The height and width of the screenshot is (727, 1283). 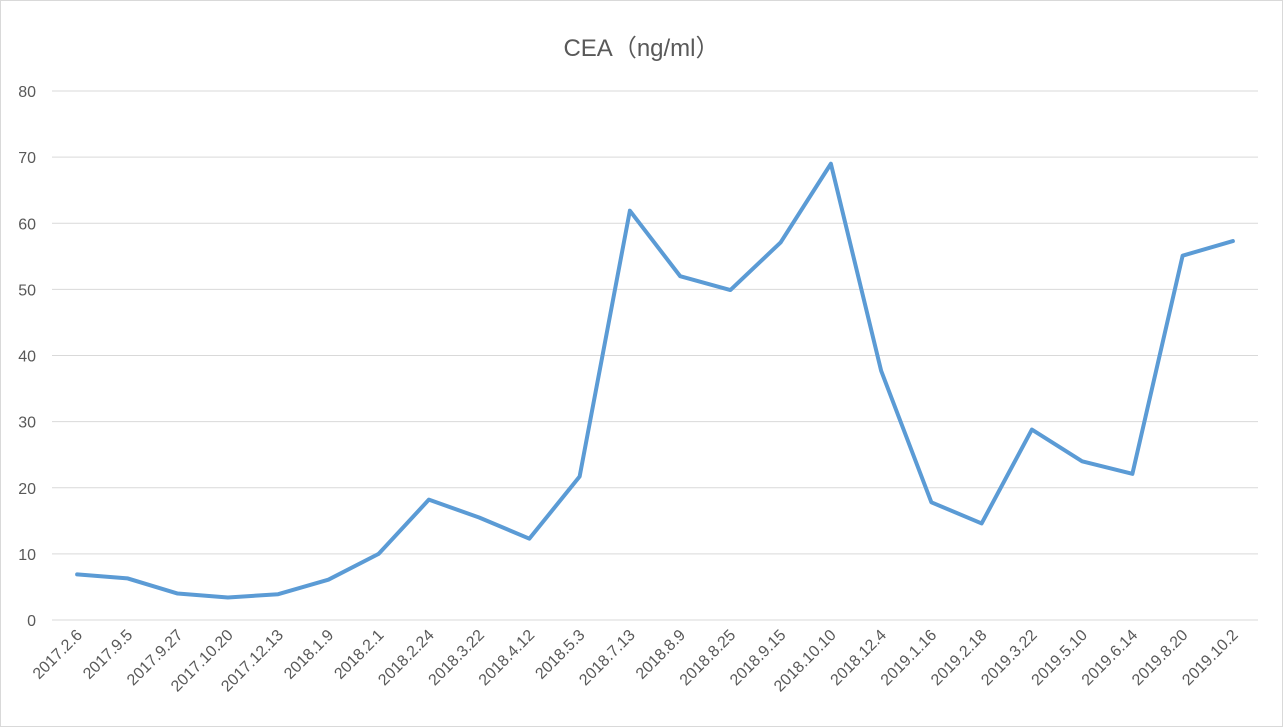 What do you see at coordinates (27, 158) in the screenshot?
I see `y-tick-label-70: 70` at bounding box center [27, 158].